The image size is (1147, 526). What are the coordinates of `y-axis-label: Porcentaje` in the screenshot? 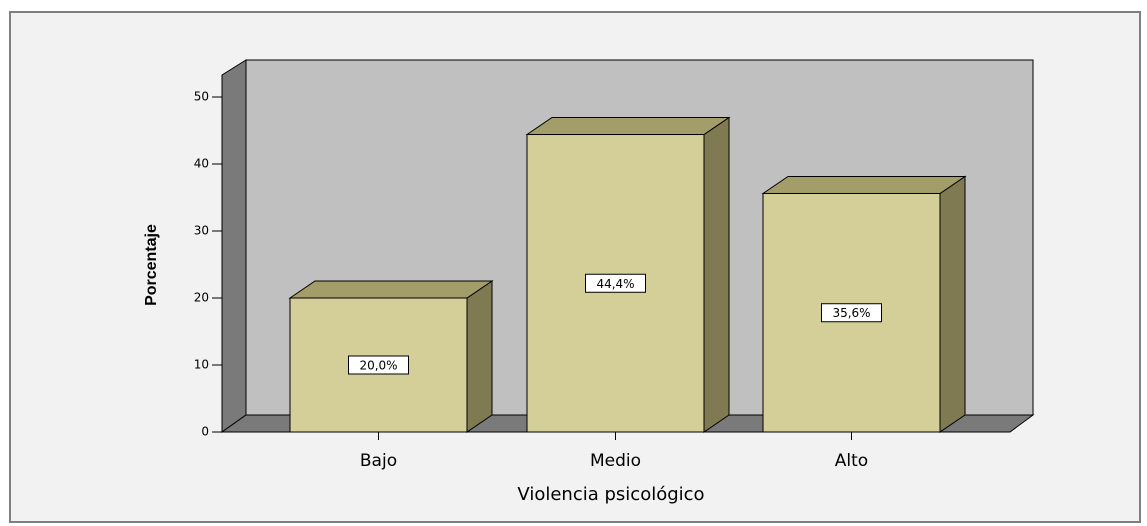 It's located at (151, 265).